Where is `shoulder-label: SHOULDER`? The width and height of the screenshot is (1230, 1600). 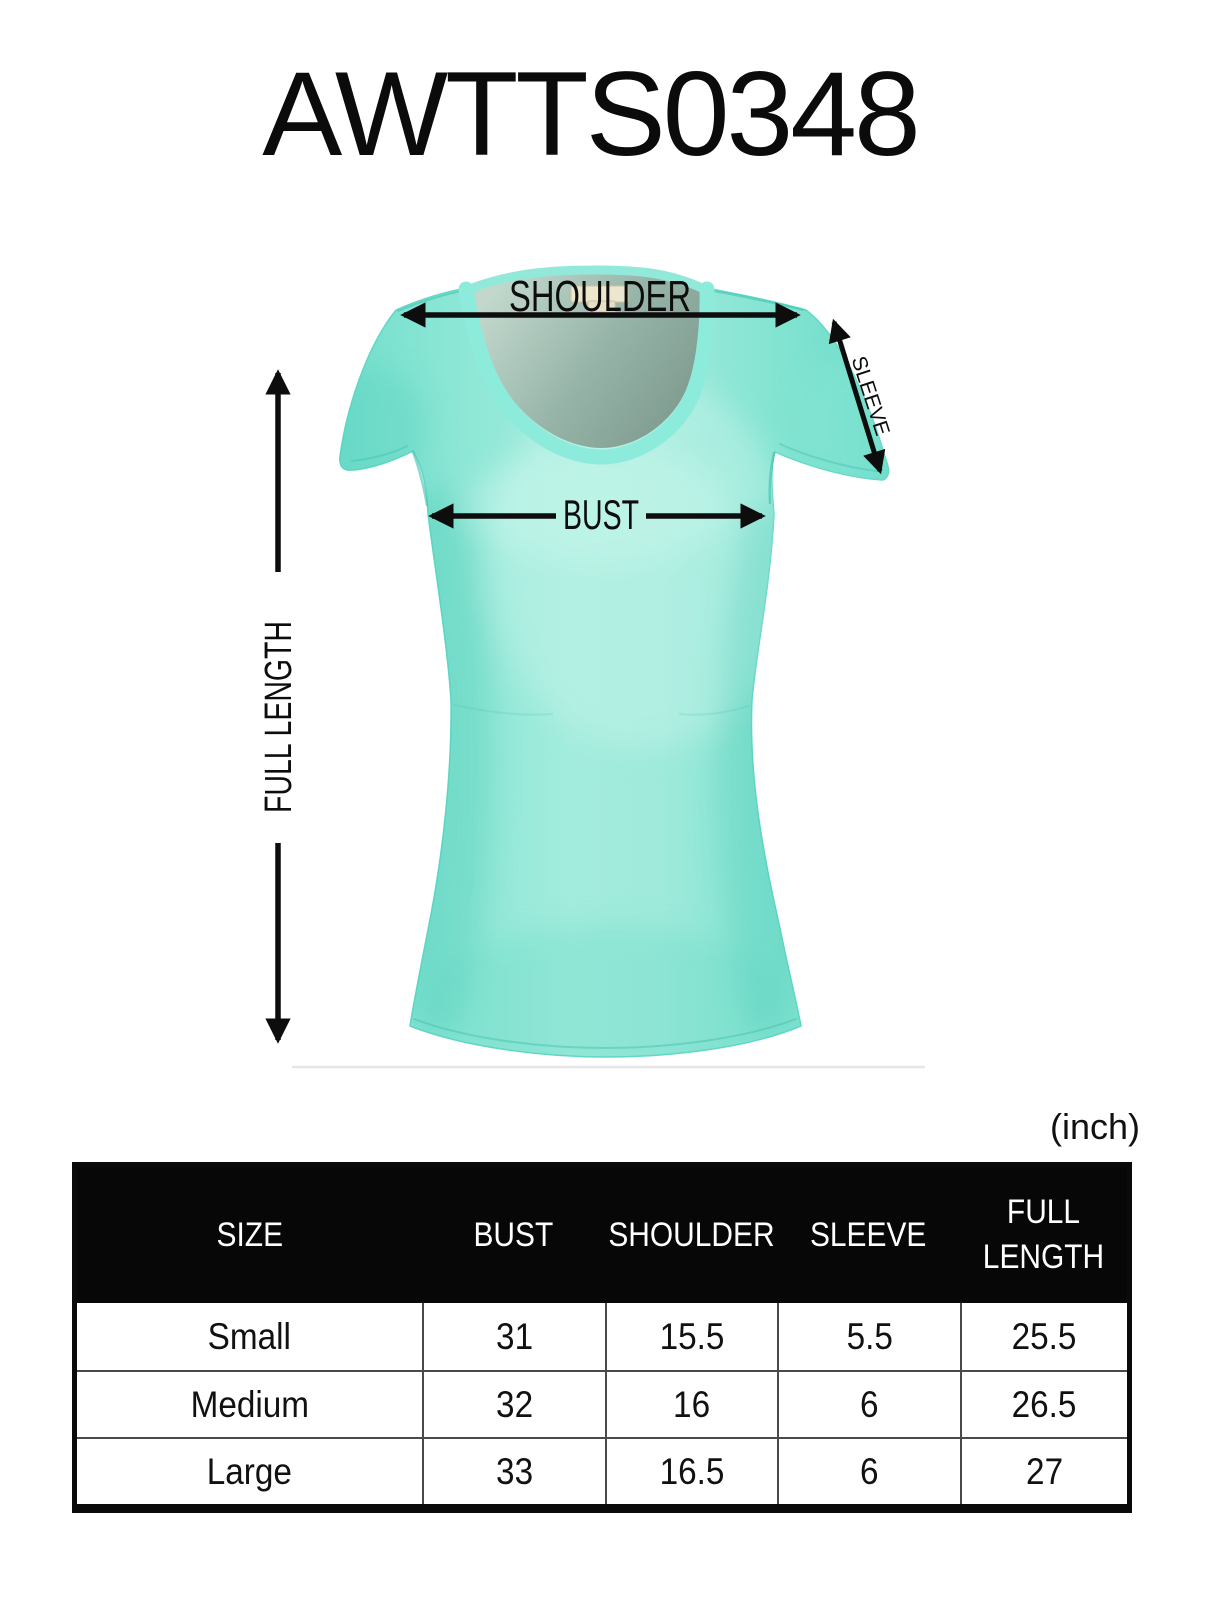 shoulder-label: SHOULDER is located at coordinates (600, 296).